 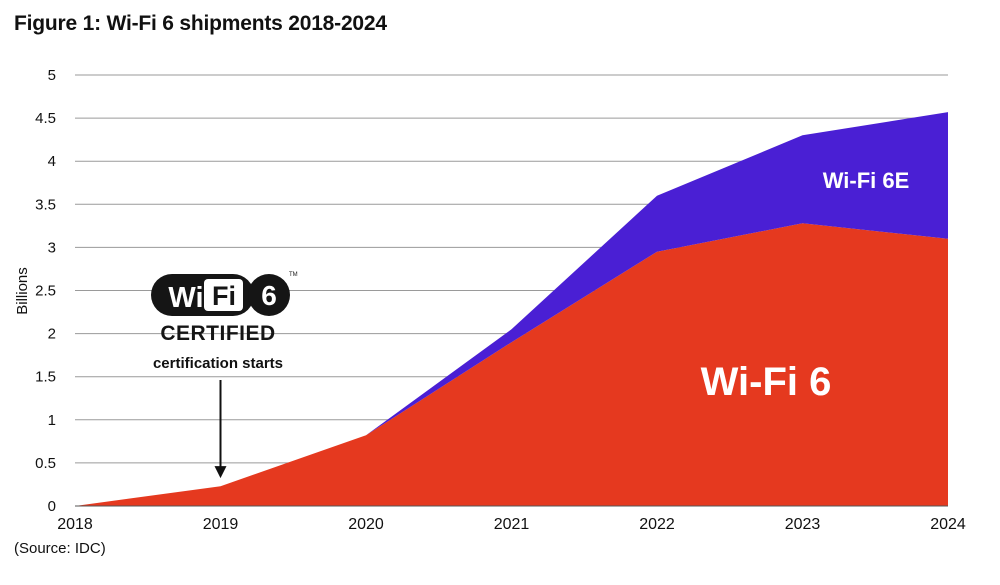 I want to click on logo-6-text: 6, so click(x=269, y=295).